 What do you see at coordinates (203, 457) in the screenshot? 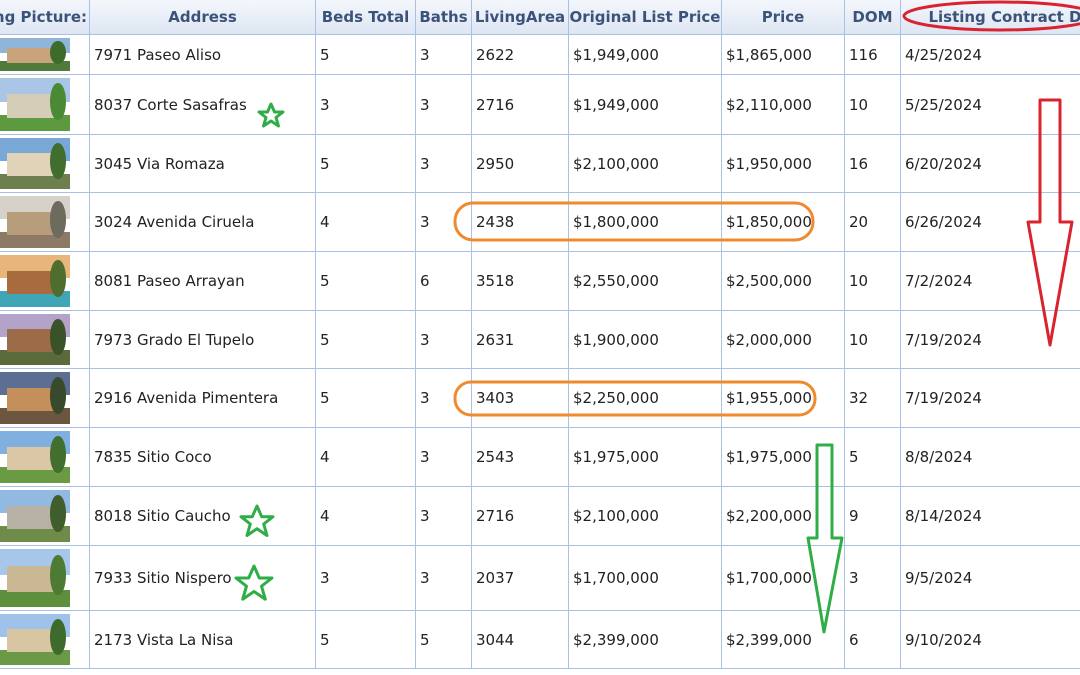
I see `cell-address: 7835 Sitio Coco` at bounding box center [203, 457].